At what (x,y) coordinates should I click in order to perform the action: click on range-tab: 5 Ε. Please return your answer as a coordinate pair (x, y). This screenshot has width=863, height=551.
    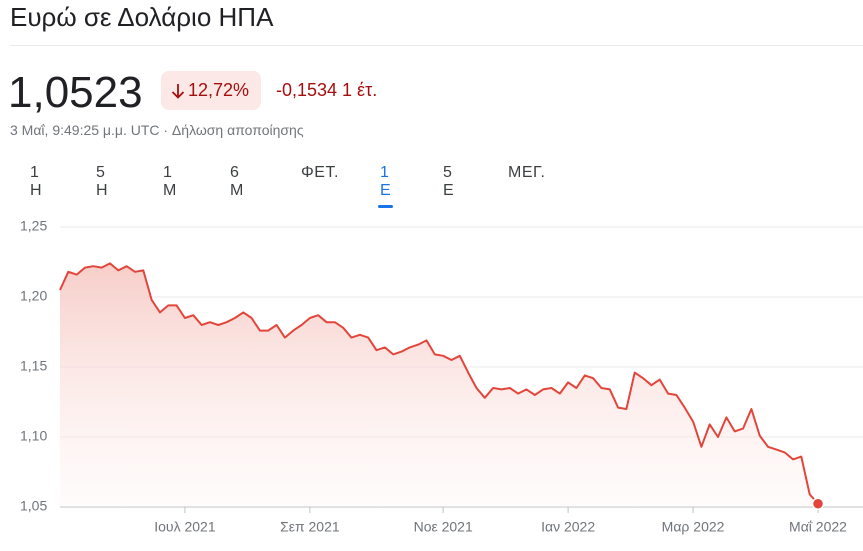
    Looking at the image, I should click on (449, 181).